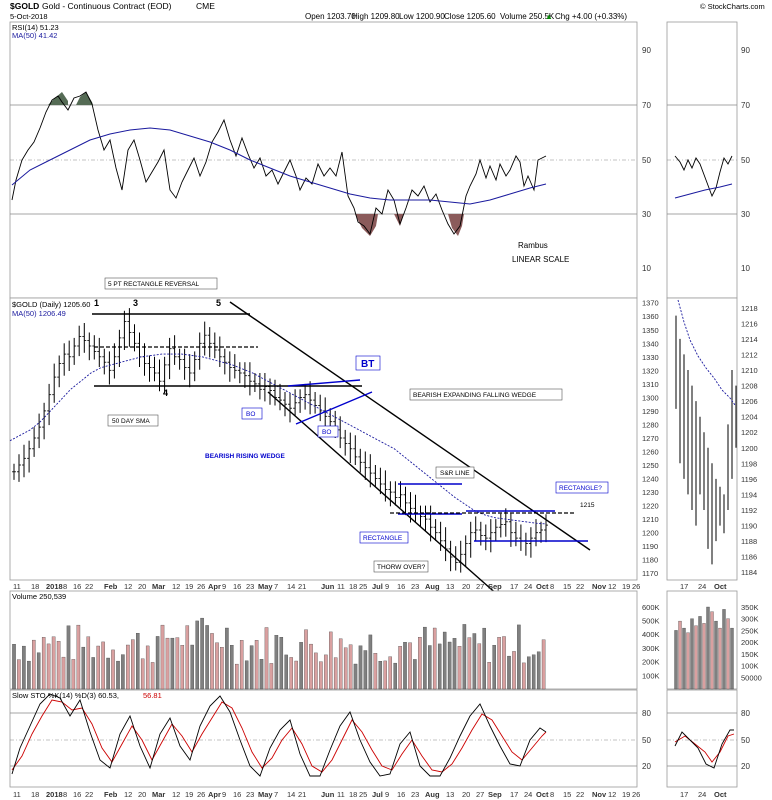  I want to click on sto-y-axis: 80 50 20 80 50 20, so click(696, 740).